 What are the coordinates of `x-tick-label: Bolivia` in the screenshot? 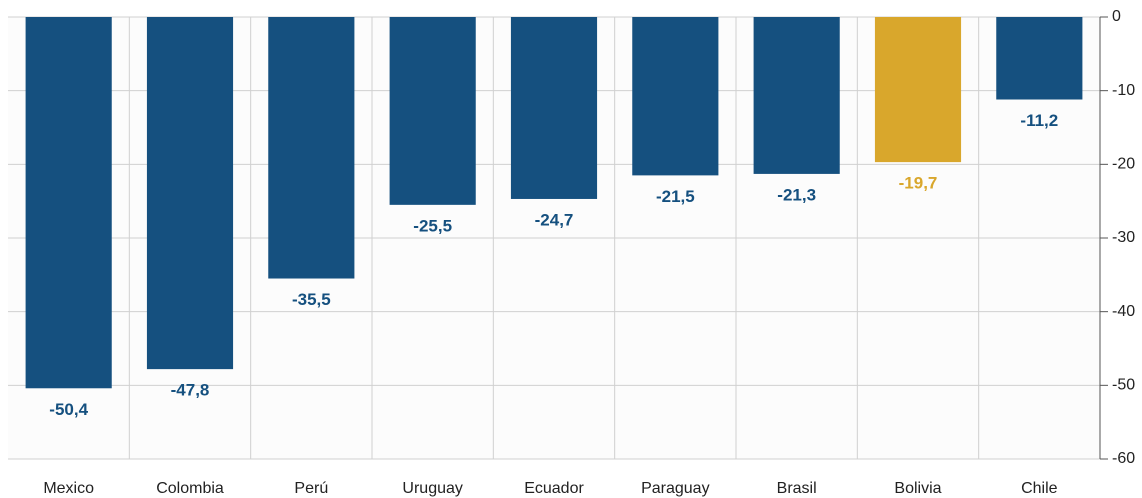 It's located at (917, 488).